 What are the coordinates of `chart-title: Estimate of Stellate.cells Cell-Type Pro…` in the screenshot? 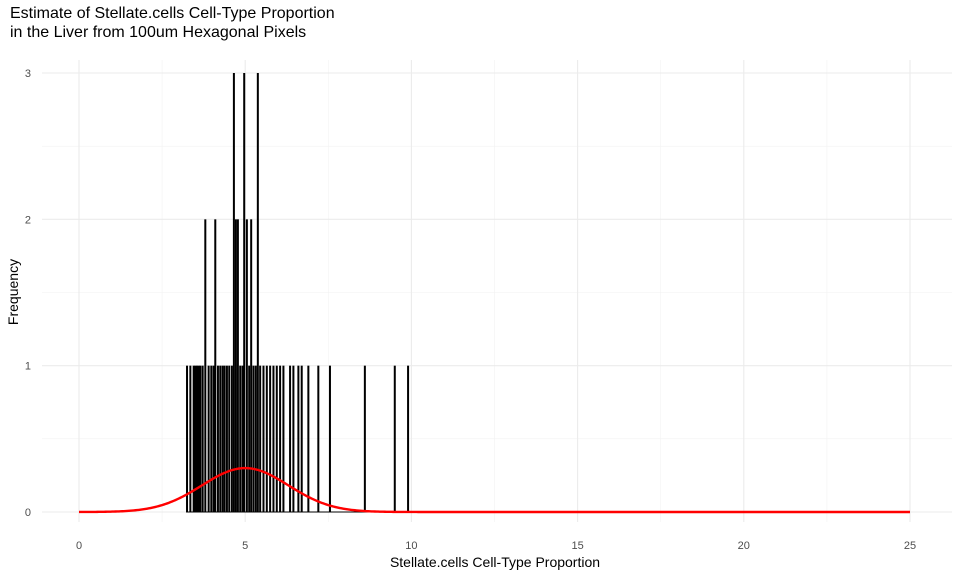 It's located at (172, 13).